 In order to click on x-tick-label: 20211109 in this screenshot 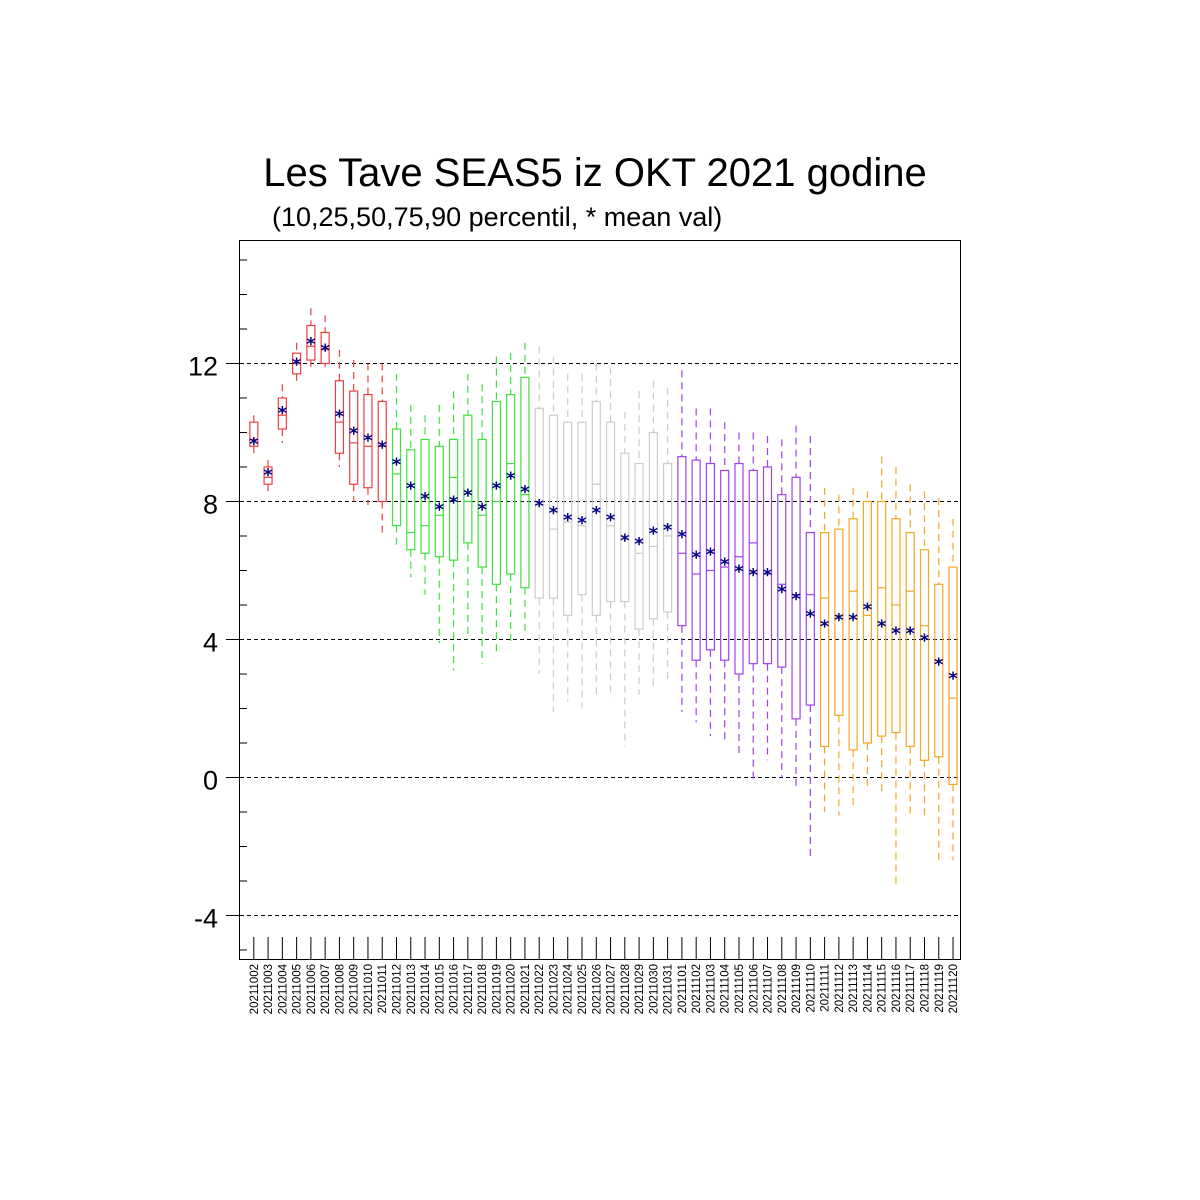, I will do `click(797, 988)`.